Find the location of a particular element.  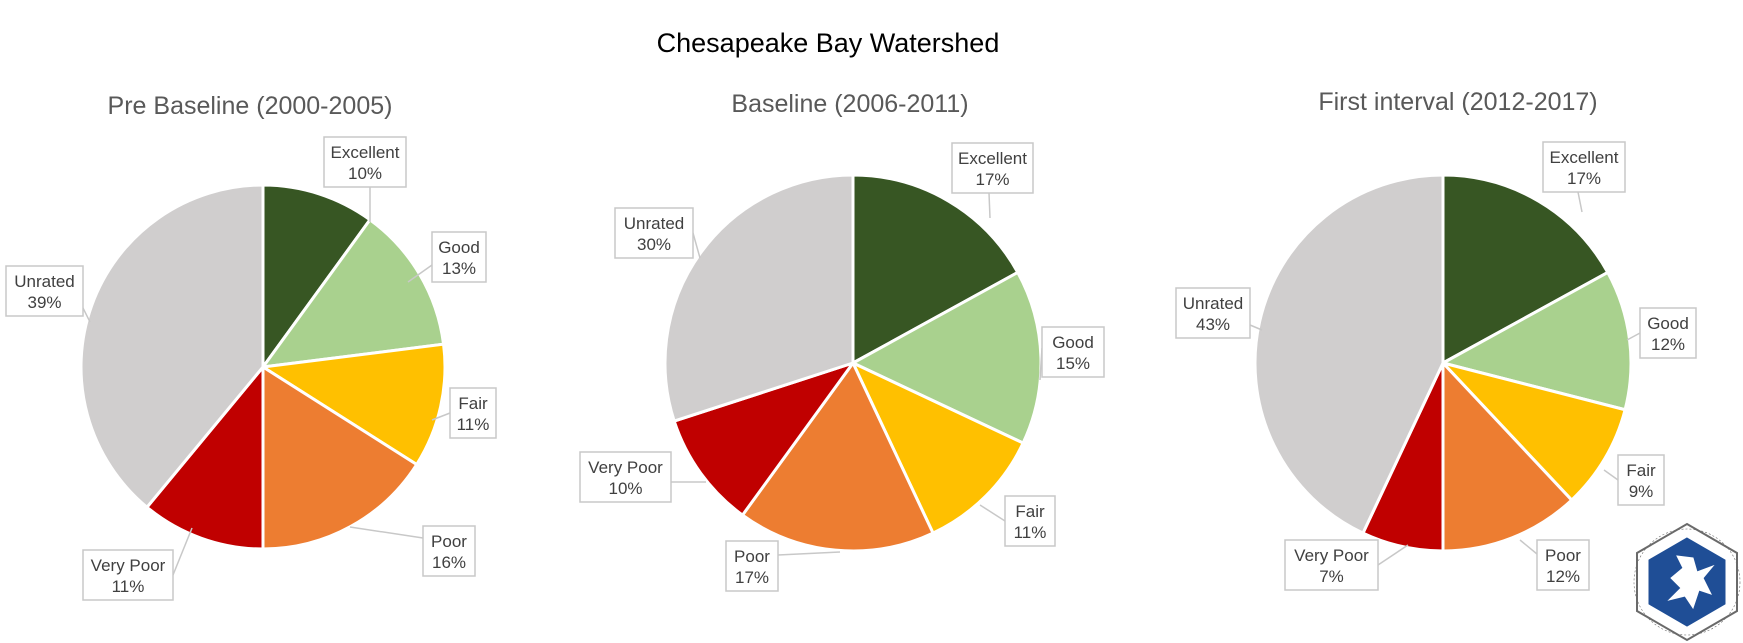

data-label-very-poor: Very Poor 7% is located at coordinates (1346, 565).